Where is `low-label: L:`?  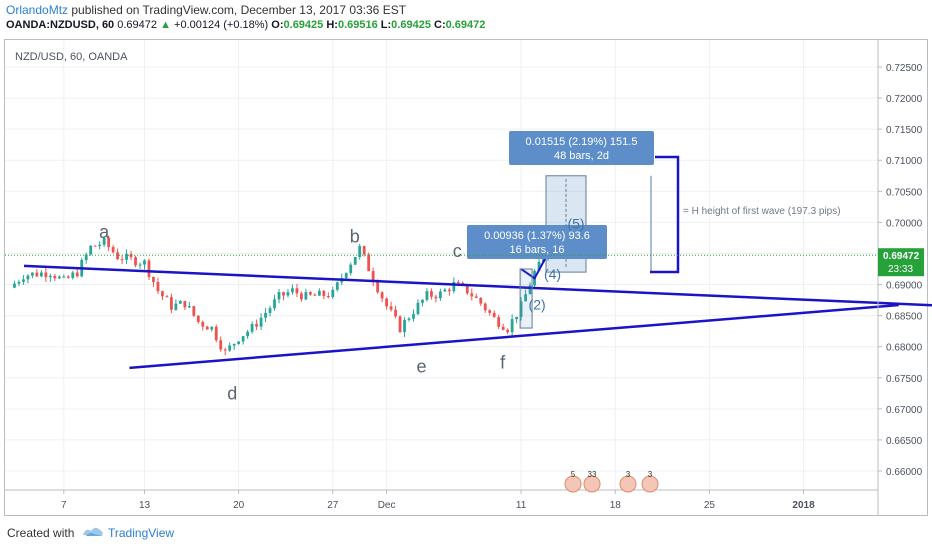
low-label: L: is located at coordinates (386, 25).